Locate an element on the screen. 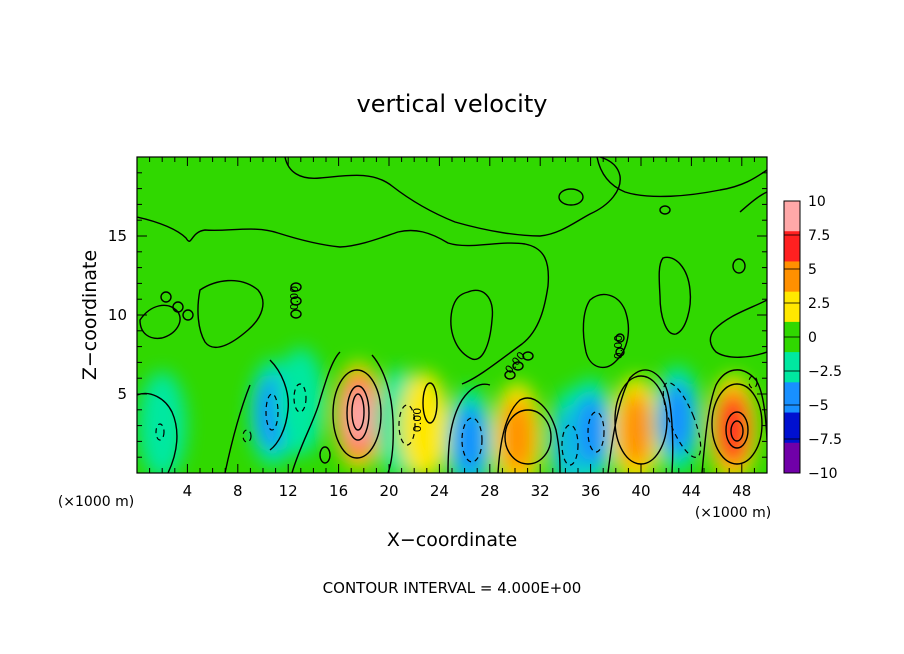 Image resolution: width=904 pixels, height=654 pixels. contour-zero-top-right is located at coordinates (681, 177).